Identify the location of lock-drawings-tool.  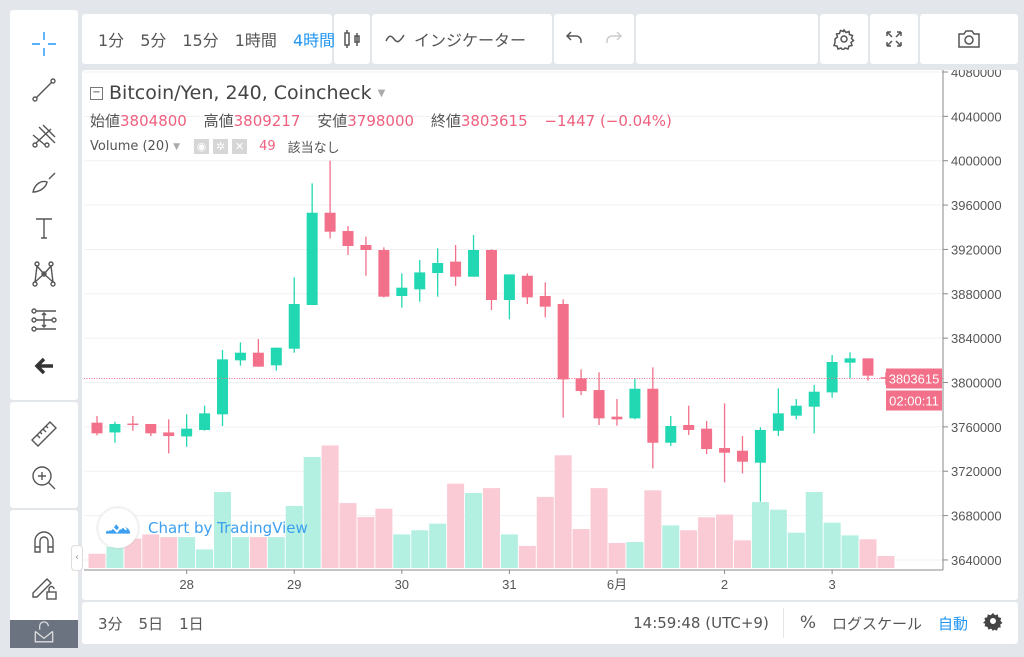
(44, 586).